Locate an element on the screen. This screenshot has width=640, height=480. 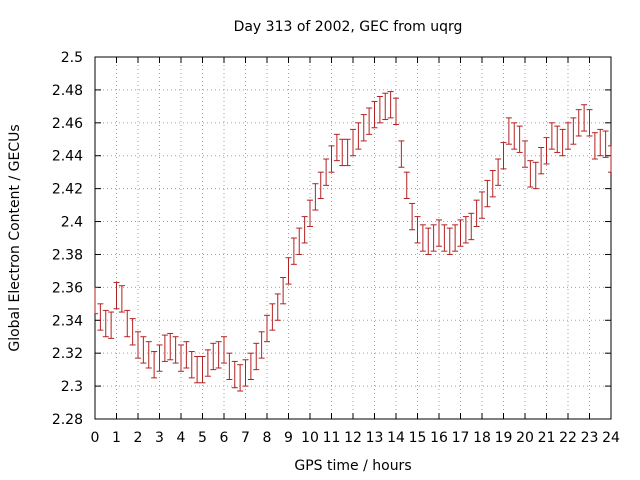
y-tick-label: 2.36 is located at coordinates (67, 288).